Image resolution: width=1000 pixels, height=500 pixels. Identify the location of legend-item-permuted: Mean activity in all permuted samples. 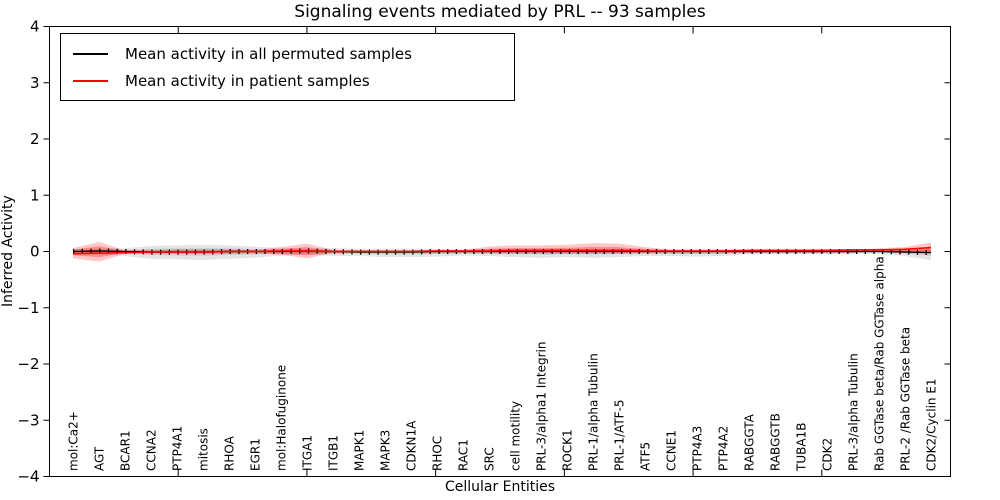
(288, 53).